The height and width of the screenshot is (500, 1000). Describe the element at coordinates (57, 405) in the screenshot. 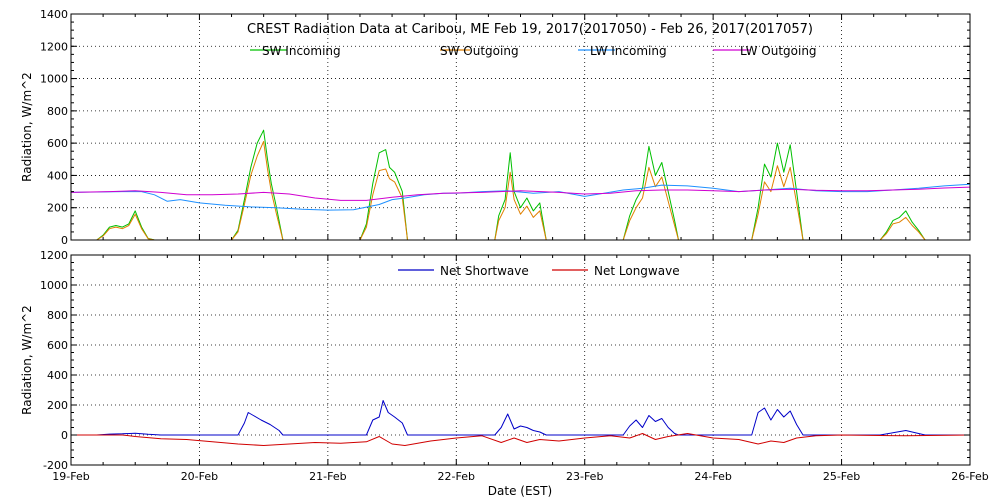

I see `bottom-y-tick-label: 200` at that location.